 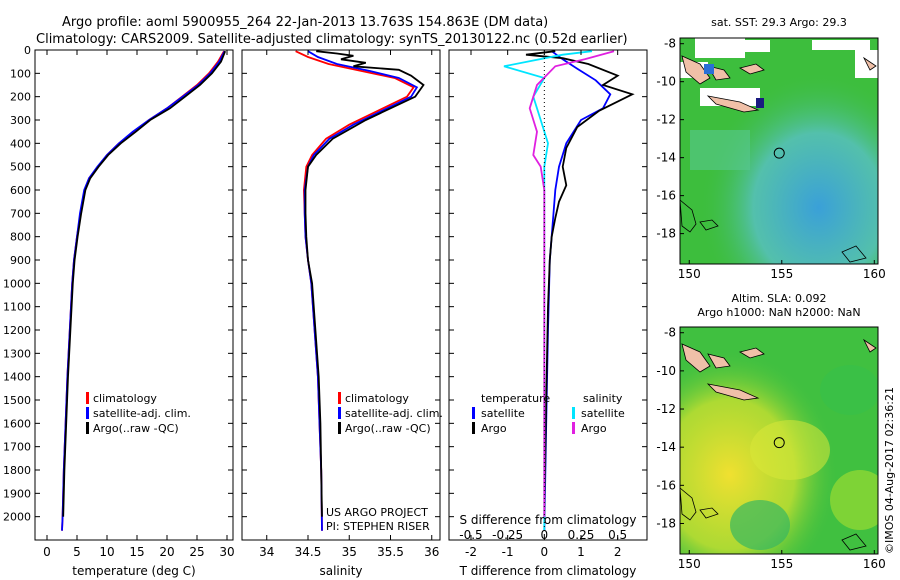 What do you see at coordinates (779, 443) in the screenshot?
I see `sla-argo-location-marker` at bounding box center [779, 443].